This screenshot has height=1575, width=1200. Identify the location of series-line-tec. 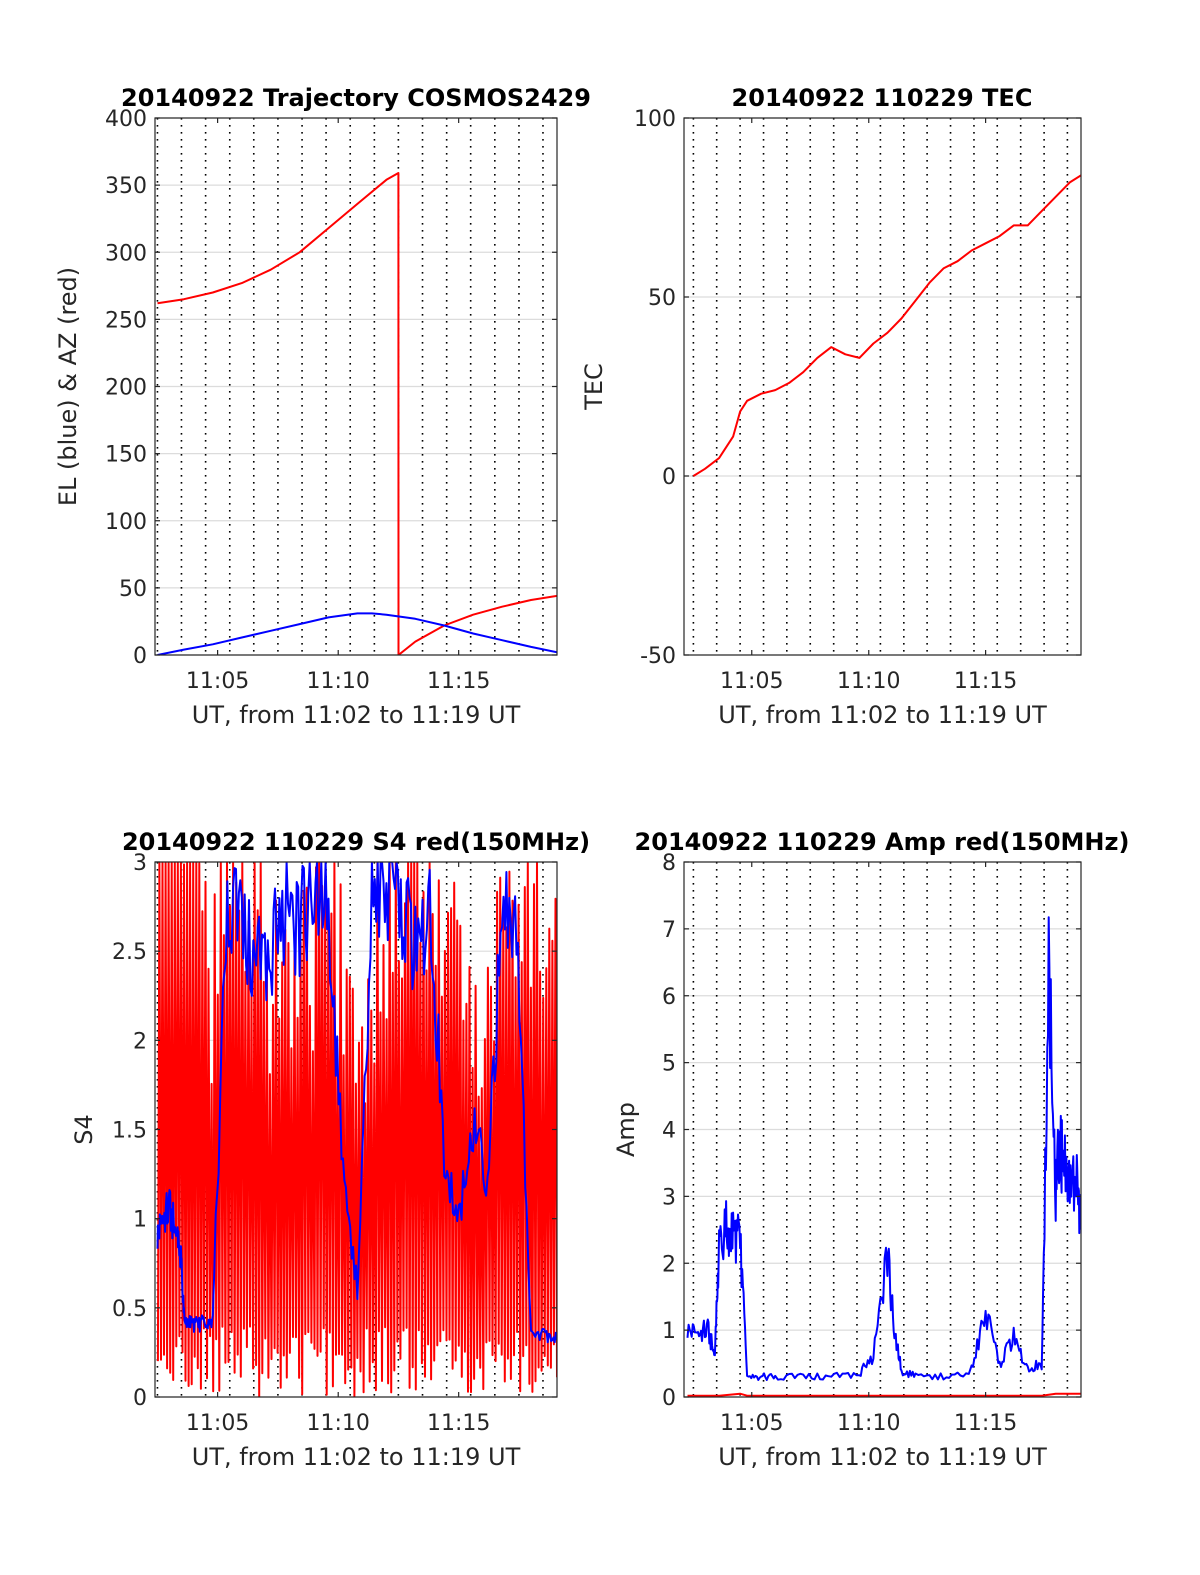
(886, 325).